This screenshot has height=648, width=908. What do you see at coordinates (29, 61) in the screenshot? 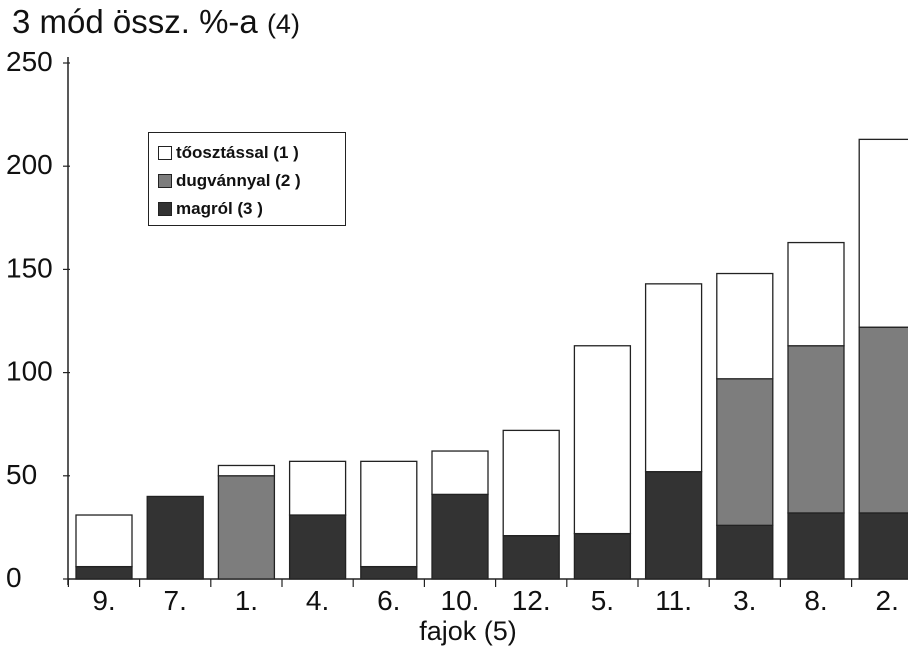
I see `y-tick-label: 250` at bounding box center [29, 61].